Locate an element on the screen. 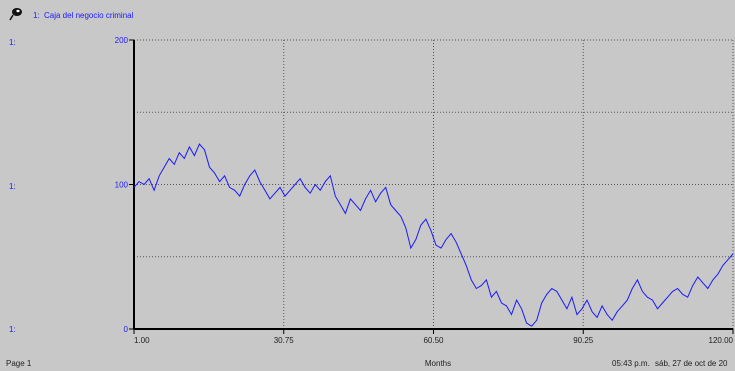  x-tick-label: 60.50 is located at coordinates (433, 340).